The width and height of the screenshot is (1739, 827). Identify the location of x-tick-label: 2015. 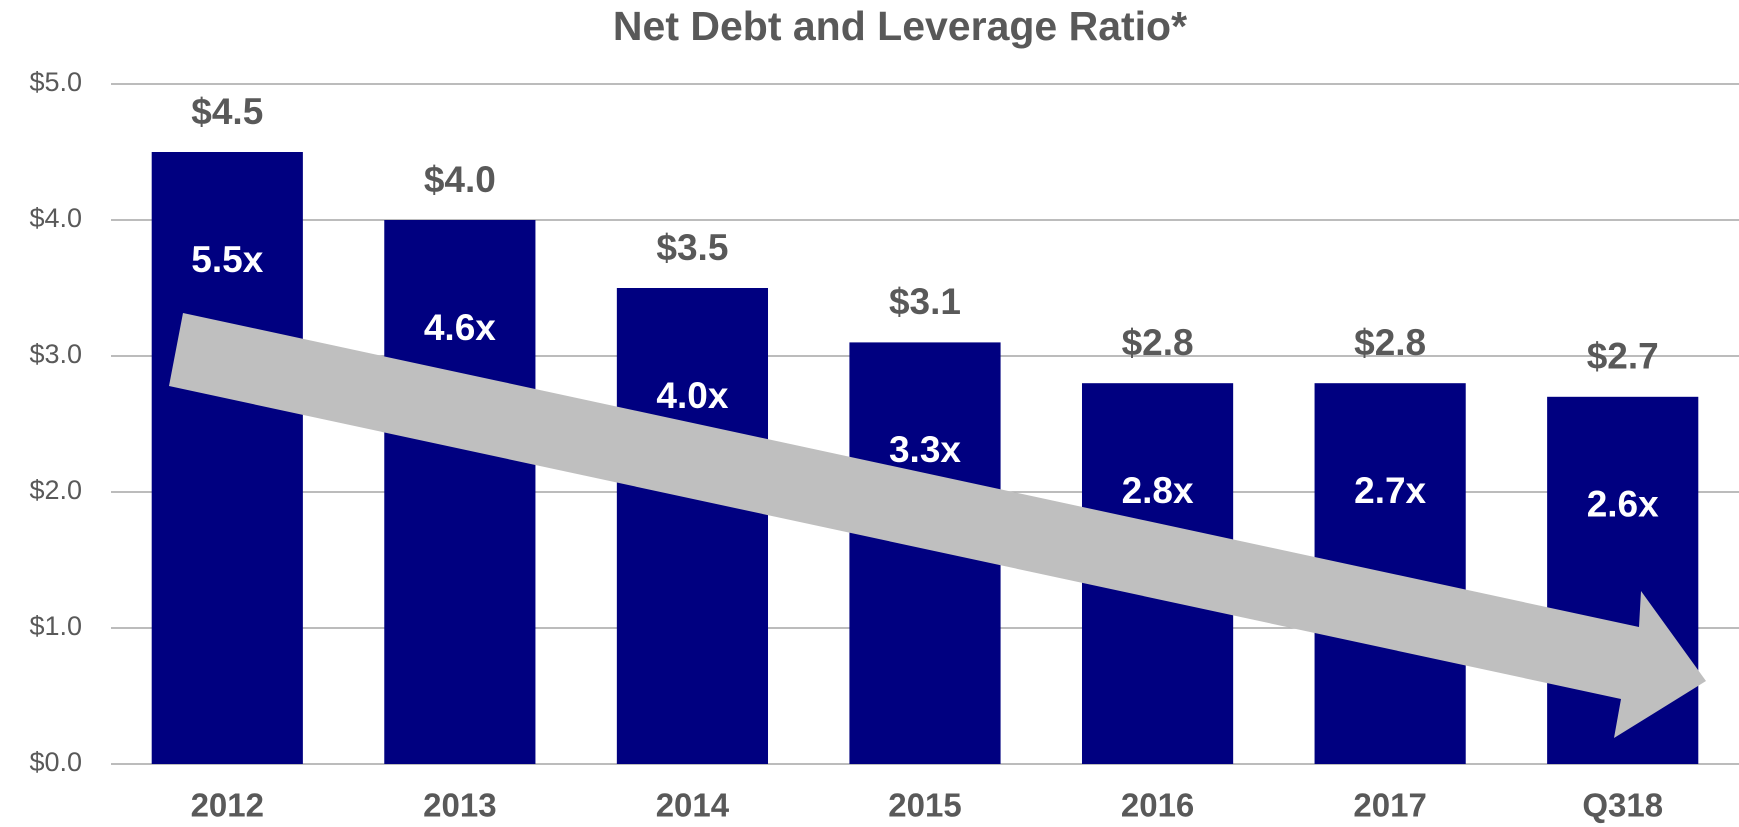
(924, 805).